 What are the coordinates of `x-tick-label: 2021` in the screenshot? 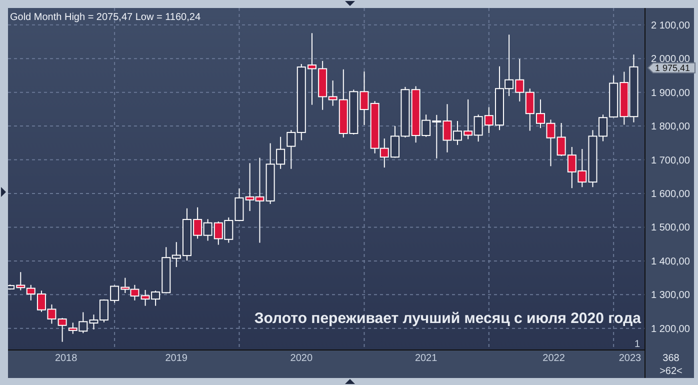 It's located at (426, 358).